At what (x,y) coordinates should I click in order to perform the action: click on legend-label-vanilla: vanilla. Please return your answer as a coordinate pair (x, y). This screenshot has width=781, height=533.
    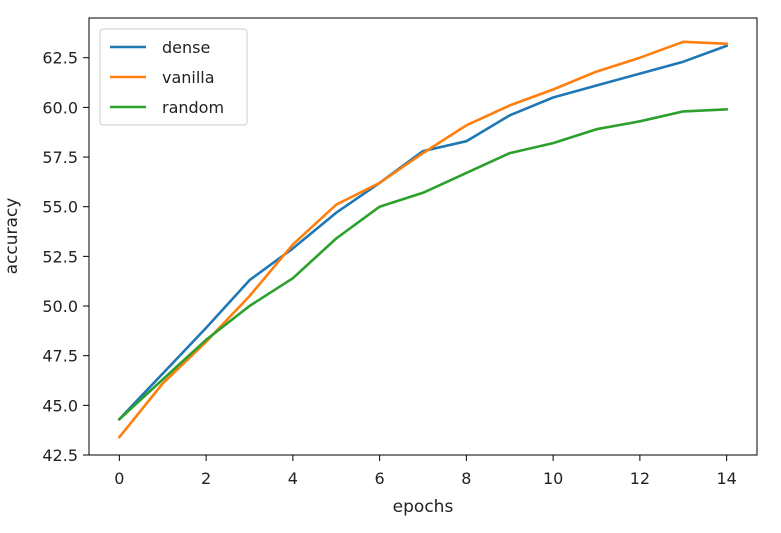
    Looking at the image, I should click on (188, 77).